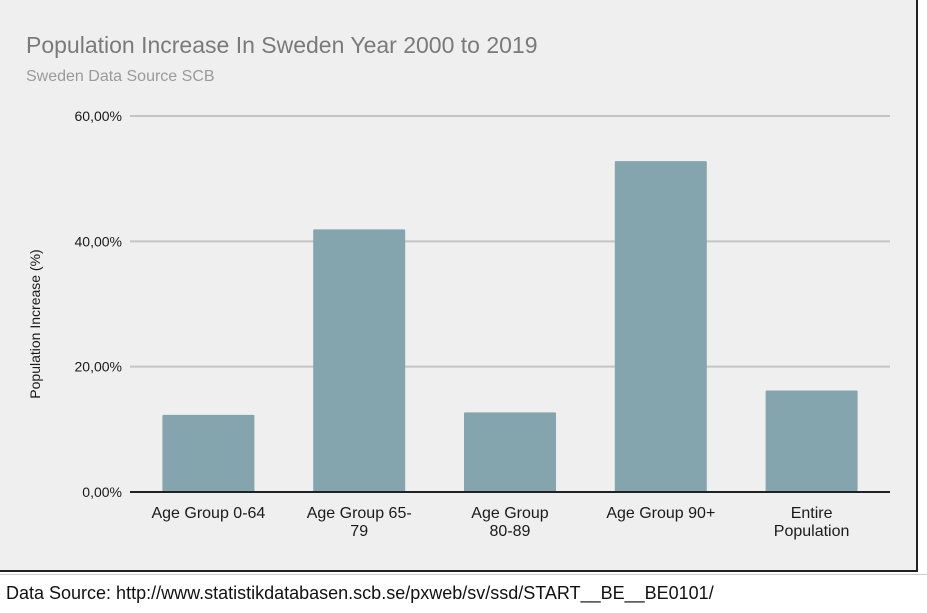 The height and width of the screenshot is (613, 927). What do you see at coordinates (510, 531) in the screenshot?
I see `x-tick-label-line: 80-89` at bounding box center [510, 531].